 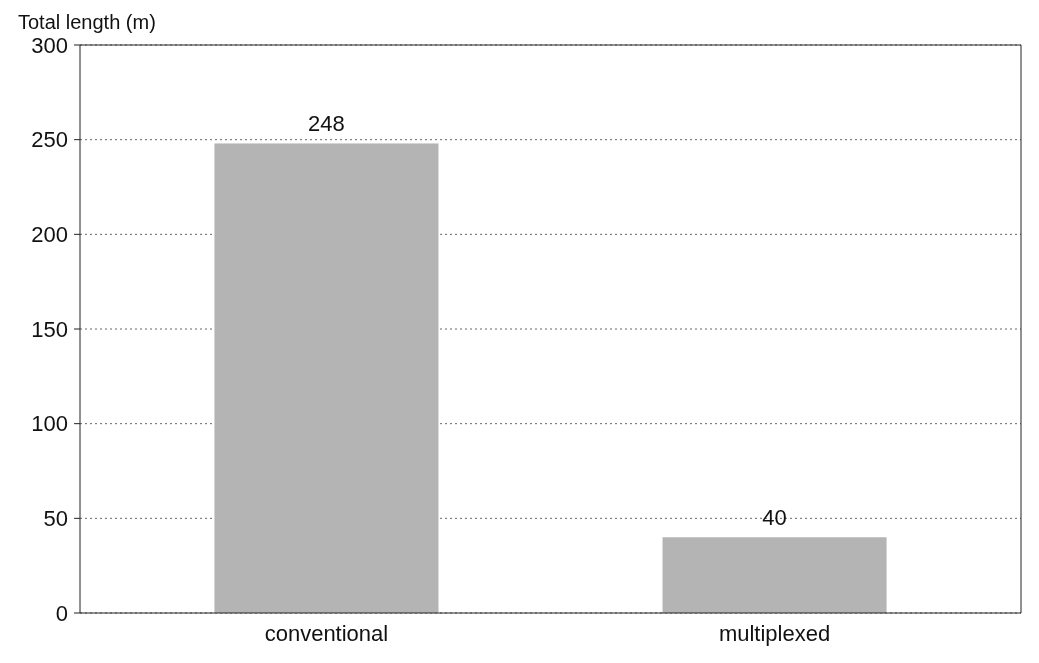 What do you see at coordinates (774, 518) in the screenshot?
I see `data-label: 40` at bounding box center [774, 518].